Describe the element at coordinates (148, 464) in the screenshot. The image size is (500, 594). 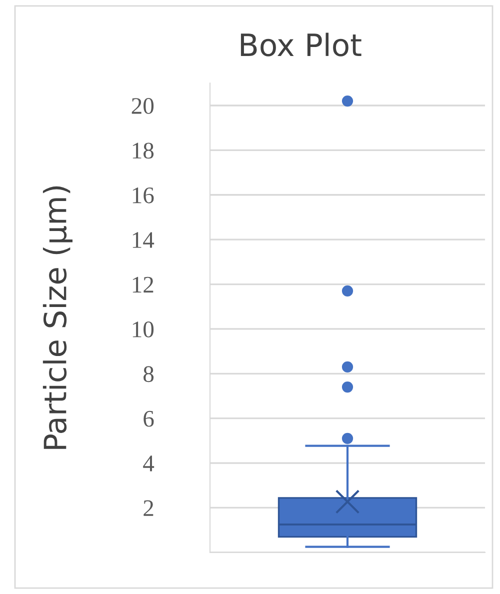
I see `y-tick-label: 4` at that location.